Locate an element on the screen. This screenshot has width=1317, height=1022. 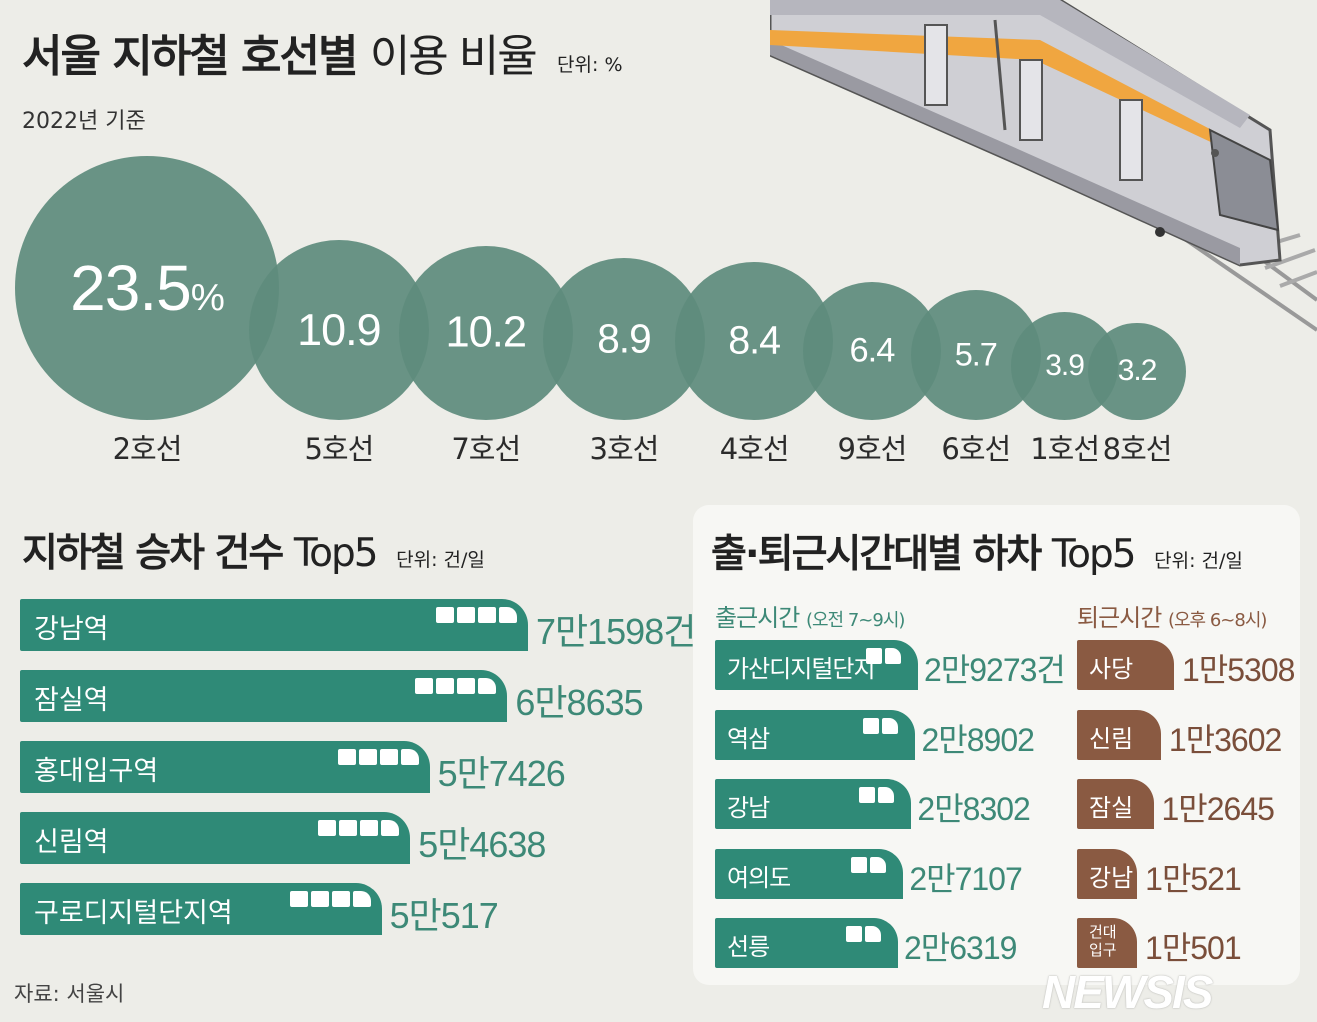
bubble-label: 1호선 is located at coordinates (1065, 449).